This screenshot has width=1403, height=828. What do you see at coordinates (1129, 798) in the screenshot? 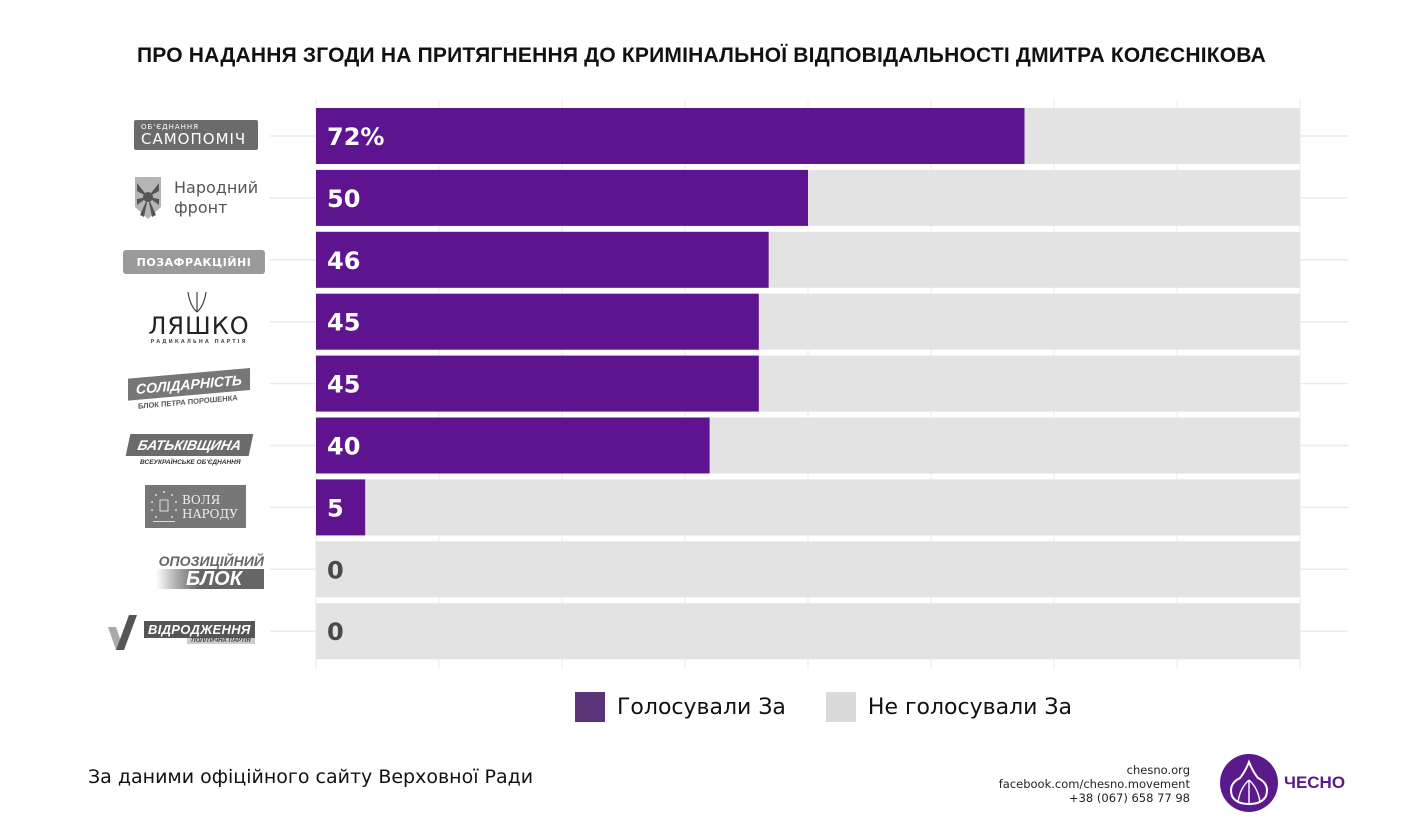
I see `phone-number: +38 (067) 658 77 98` at bounding box center [1129, 798].